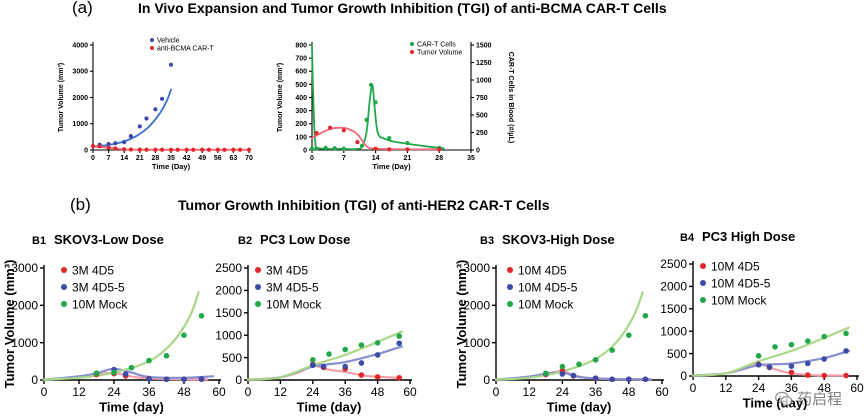  Describe the element at coordinates (228, 268) in the screenshot. I see `y-tick-label: 2500` at that location.